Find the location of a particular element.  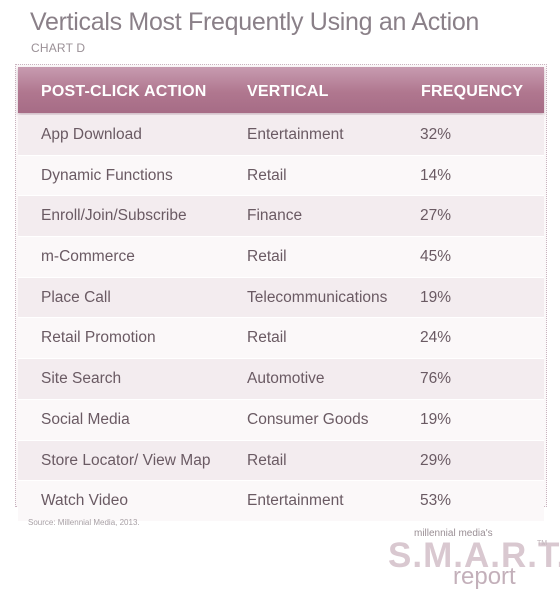

cell-frequency: 45% is located at coordinates (436, 257).